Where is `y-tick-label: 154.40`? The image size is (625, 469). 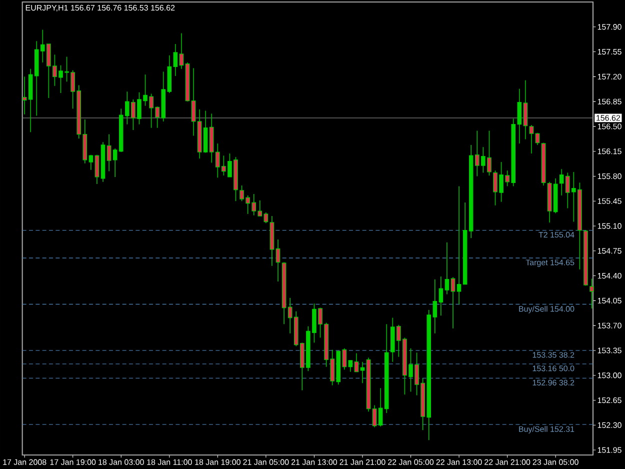
y-tick-label: 154.40 is located at coordinates (610, 275).